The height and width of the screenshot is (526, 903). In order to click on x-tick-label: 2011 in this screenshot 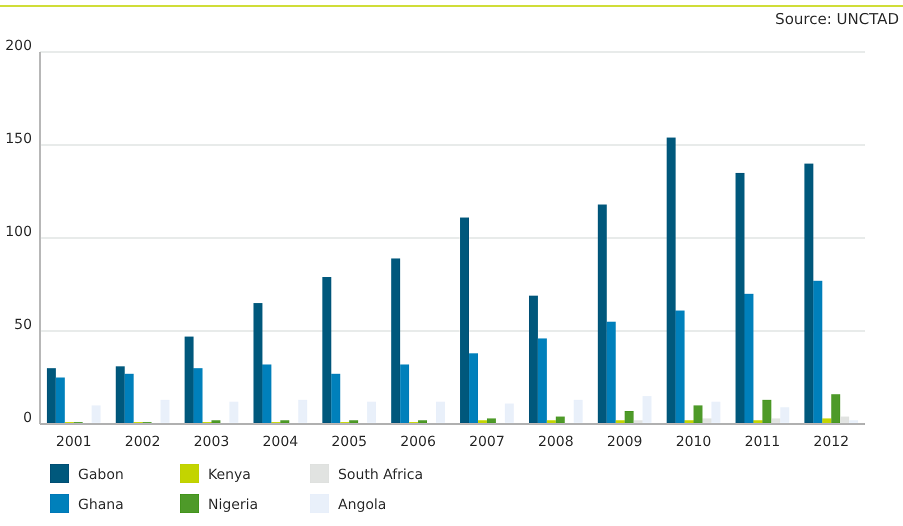, I will do `click(762, 442)`.